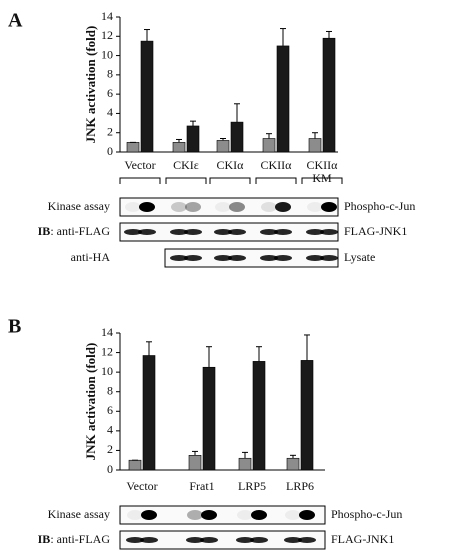 Image resolution: width=467 pixels, height=551 pixels. I want to click on blot-label: IB: anti-FLAG, so click(74, 539).